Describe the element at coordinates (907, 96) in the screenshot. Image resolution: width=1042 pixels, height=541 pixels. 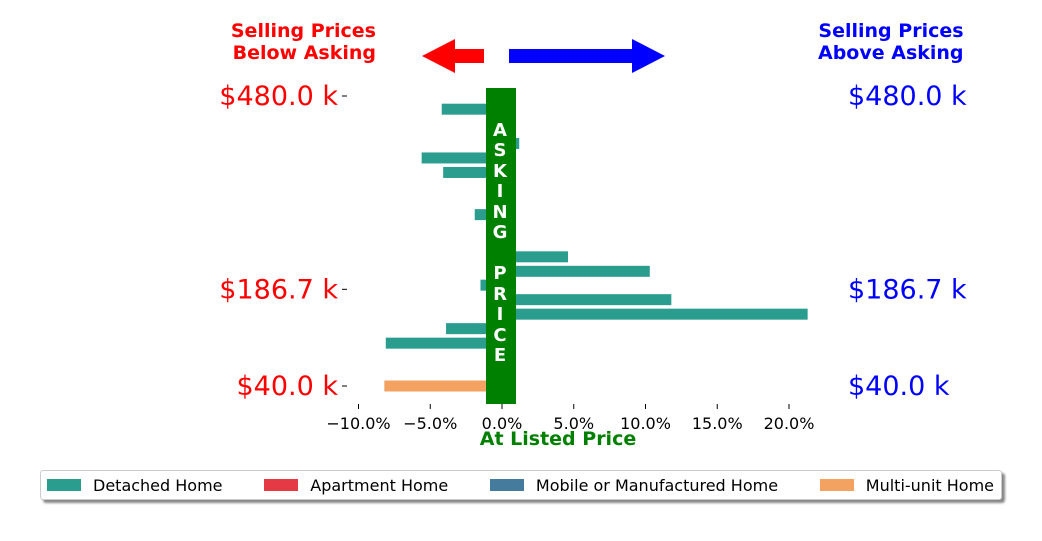
I see `y-tick-label-right-0: $480.0 k` at that location.